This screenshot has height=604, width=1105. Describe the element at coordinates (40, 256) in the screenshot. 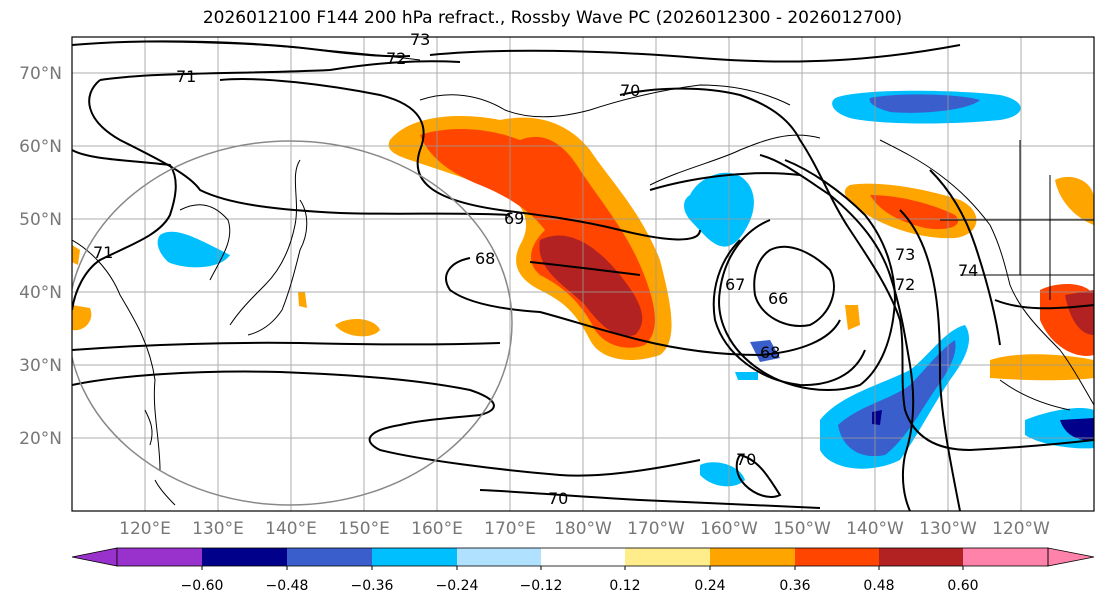

I see `latitude-axis: 70°N 60°N 50°N 40°N 30°N 20°N` at that location.